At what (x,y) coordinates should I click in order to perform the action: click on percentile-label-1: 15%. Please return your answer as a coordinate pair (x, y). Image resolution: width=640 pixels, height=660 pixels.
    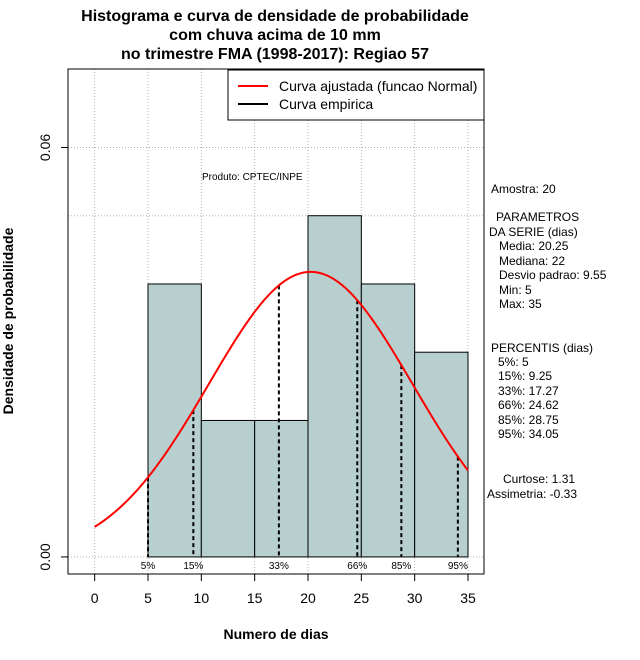
    Looking at the image, I should click on (193, 566).